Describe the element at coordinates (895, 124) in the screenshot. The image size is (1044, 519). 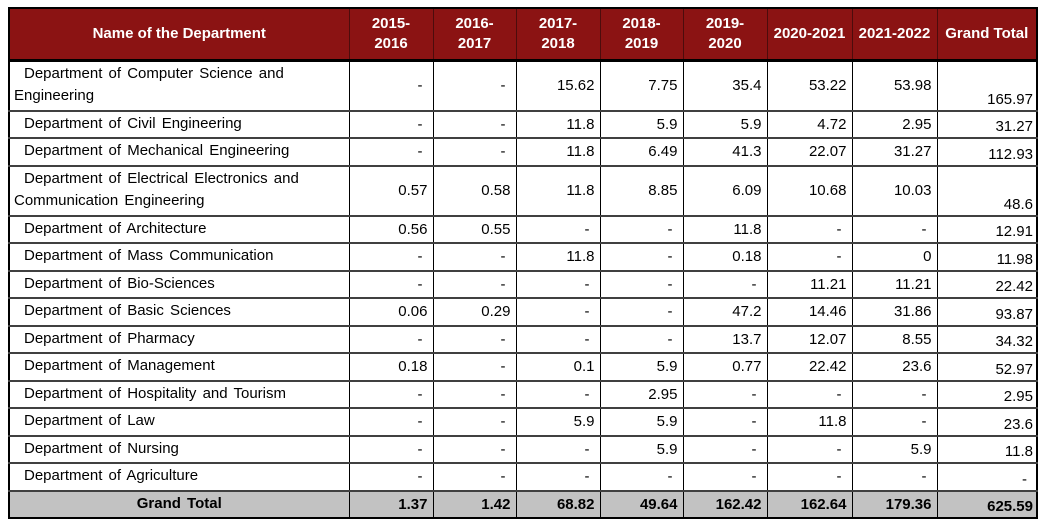
I see `year-value-cell: 2.95` at that location.